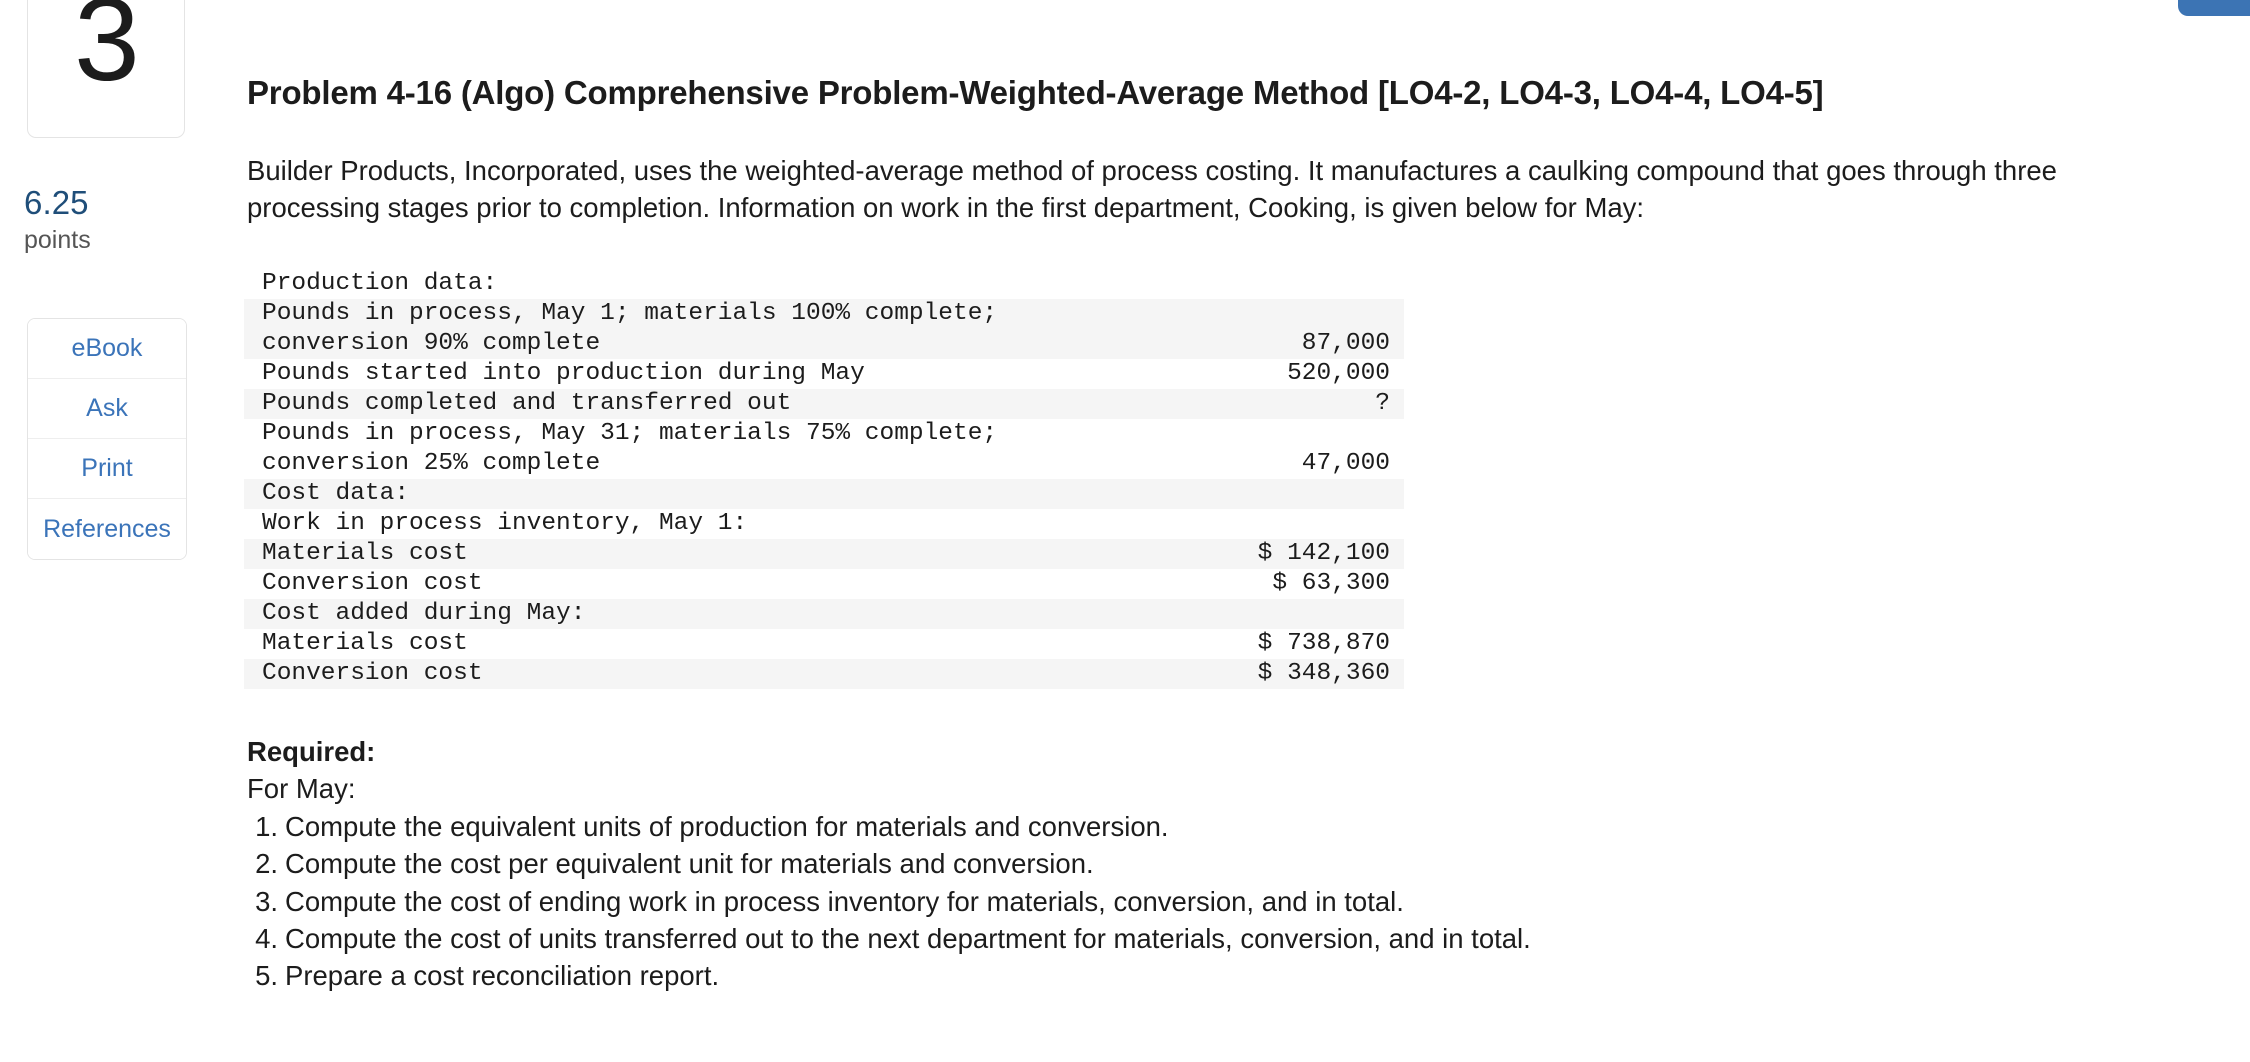 This screenshot has height=1062, width=2250. Describe the element at coordinates (1323, 673) in the screenshot. I see `table-row-value: $ 348,360` at that location.